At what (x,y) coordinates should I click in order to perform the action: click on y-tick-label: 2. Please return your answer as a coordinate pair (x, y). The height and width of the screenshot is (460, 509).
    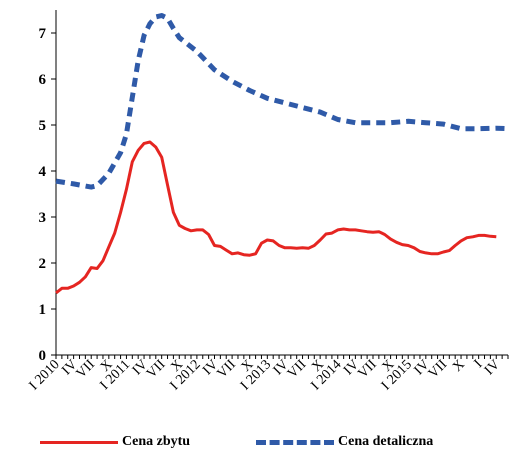
    Looking at the image, I should click on (43, 264).